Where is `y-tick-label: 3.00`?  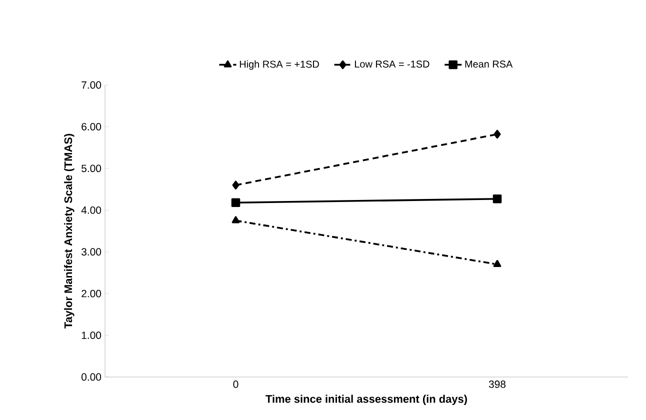
y-tick-label: 3.00 is located at coordinates (92, 252).